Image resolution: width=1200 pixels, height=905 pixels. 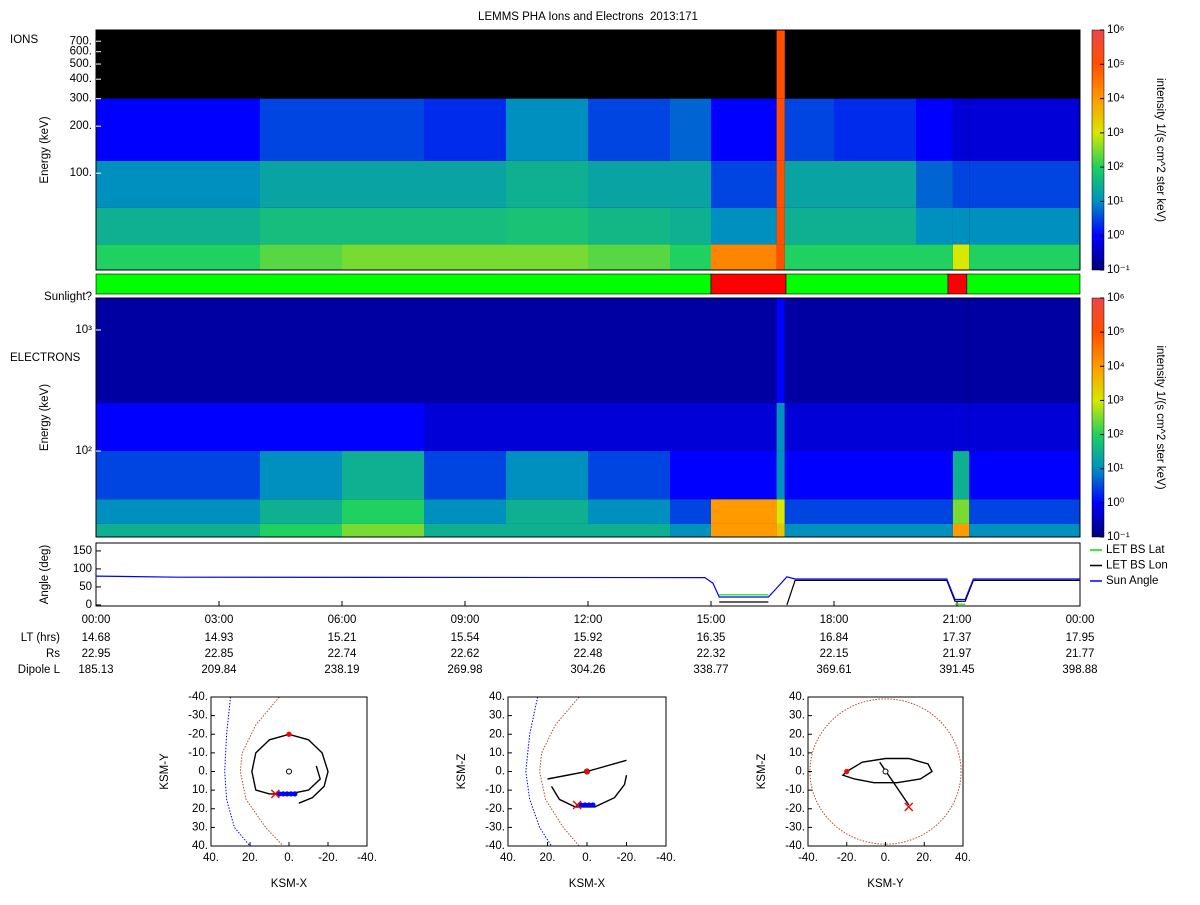 What do you see at coordinates (1135, 550) in the screenshot?
I see `legend-label: LET BS Lat` at bounding box center [1135, 550].